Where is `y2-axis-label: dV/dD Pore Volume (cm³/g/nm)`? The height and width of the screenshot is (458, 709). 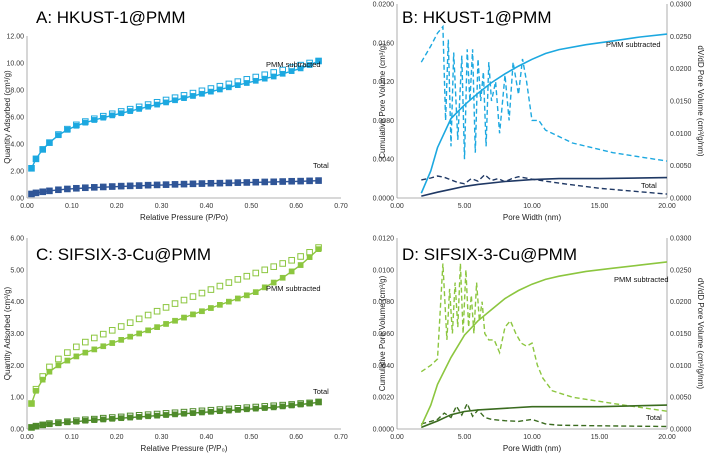 y2-axis-label: dV/dD Pore Volume (cm³/g/nm) is located at coordinates (700, 333).